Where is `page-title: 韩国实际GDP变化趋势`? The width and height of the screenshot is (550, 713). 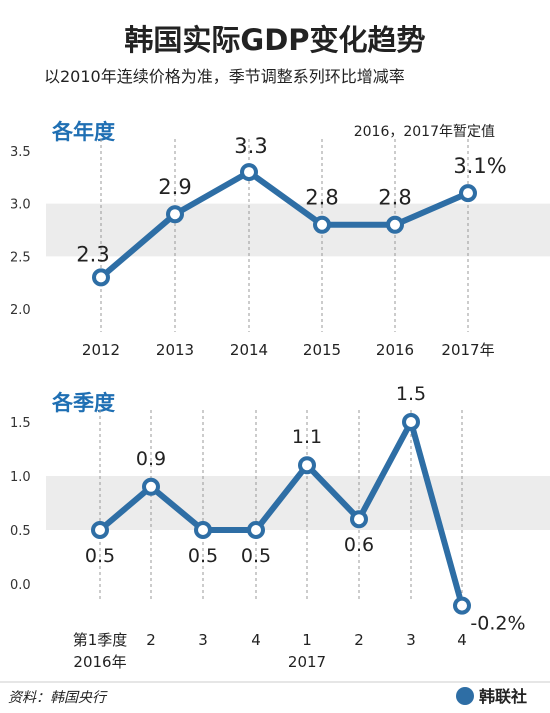 page-title: 韩国实际GDP变化趋势 is located at coordinates (274, 40).